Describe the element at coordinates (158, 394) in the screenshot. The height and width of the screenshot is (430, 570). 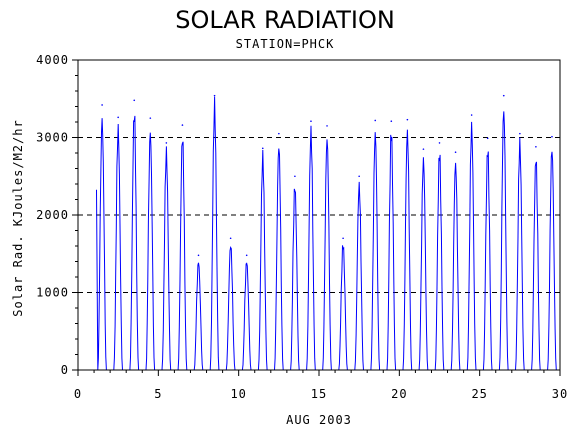
I see `x-tick-label-5: 5` at that location.